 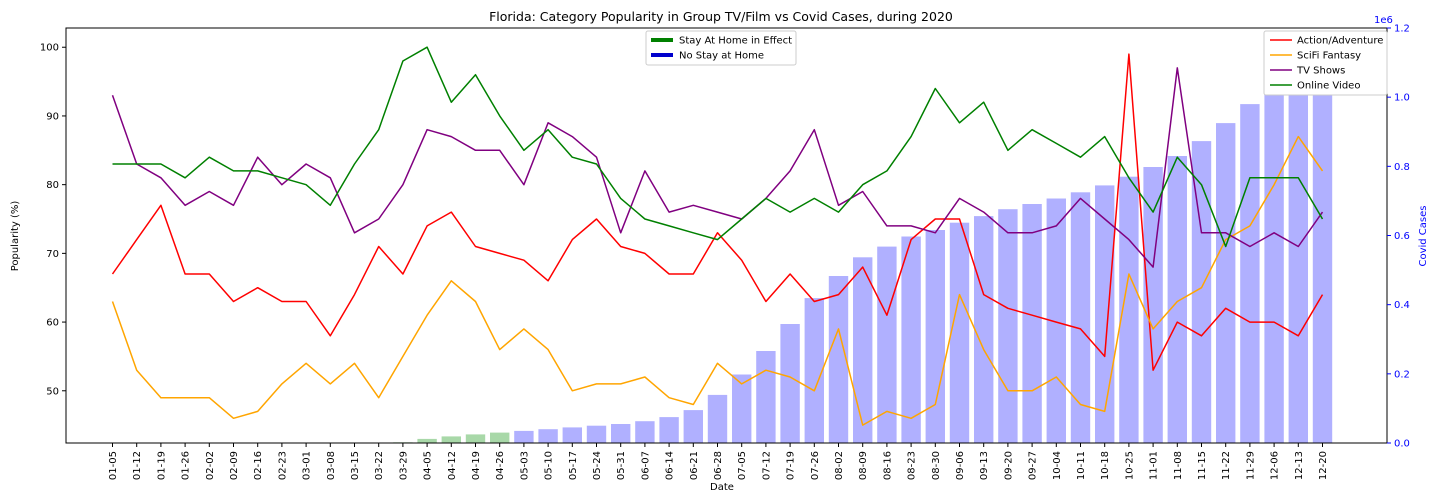 What do you see at coordinates (815, 465) in the screenshot?
I see `x-tick-label: 07-26` at bounding box center [815, 465].